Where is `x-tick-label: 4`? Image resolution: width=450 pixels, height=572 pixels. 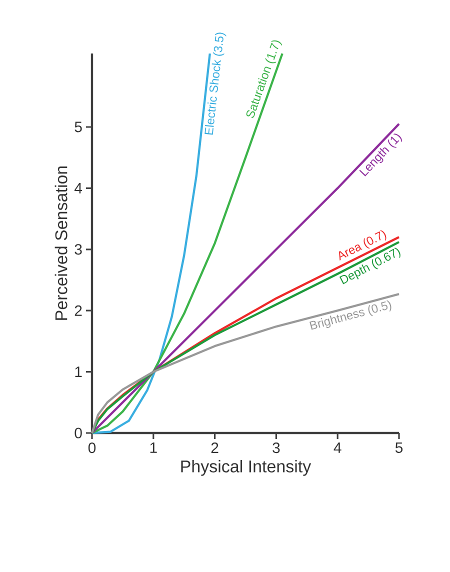
x-tick-label: 4 is located at coordinates (338, 447).